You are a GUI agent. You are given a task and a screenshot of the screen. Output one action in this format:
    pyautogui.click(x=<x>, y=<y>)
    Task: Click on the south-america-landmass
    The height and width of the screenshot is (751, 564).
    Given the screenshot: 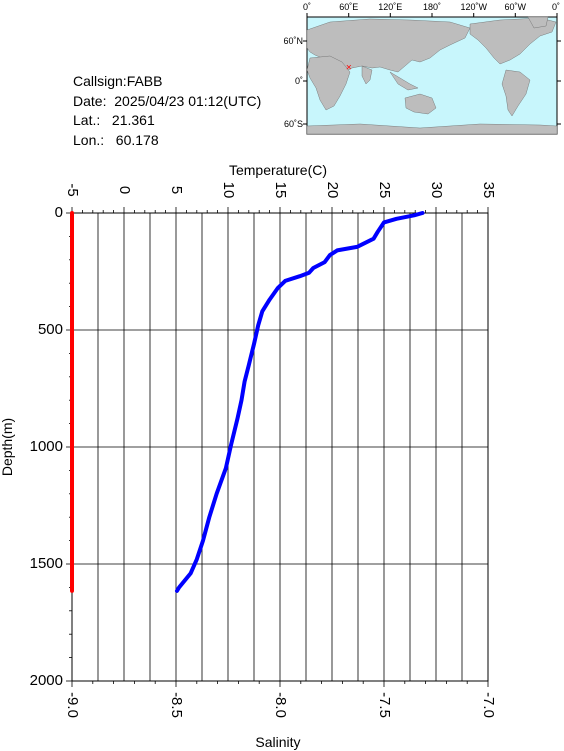 What is the action you would take?
    pyautogui.click(x=516, y=93)
    